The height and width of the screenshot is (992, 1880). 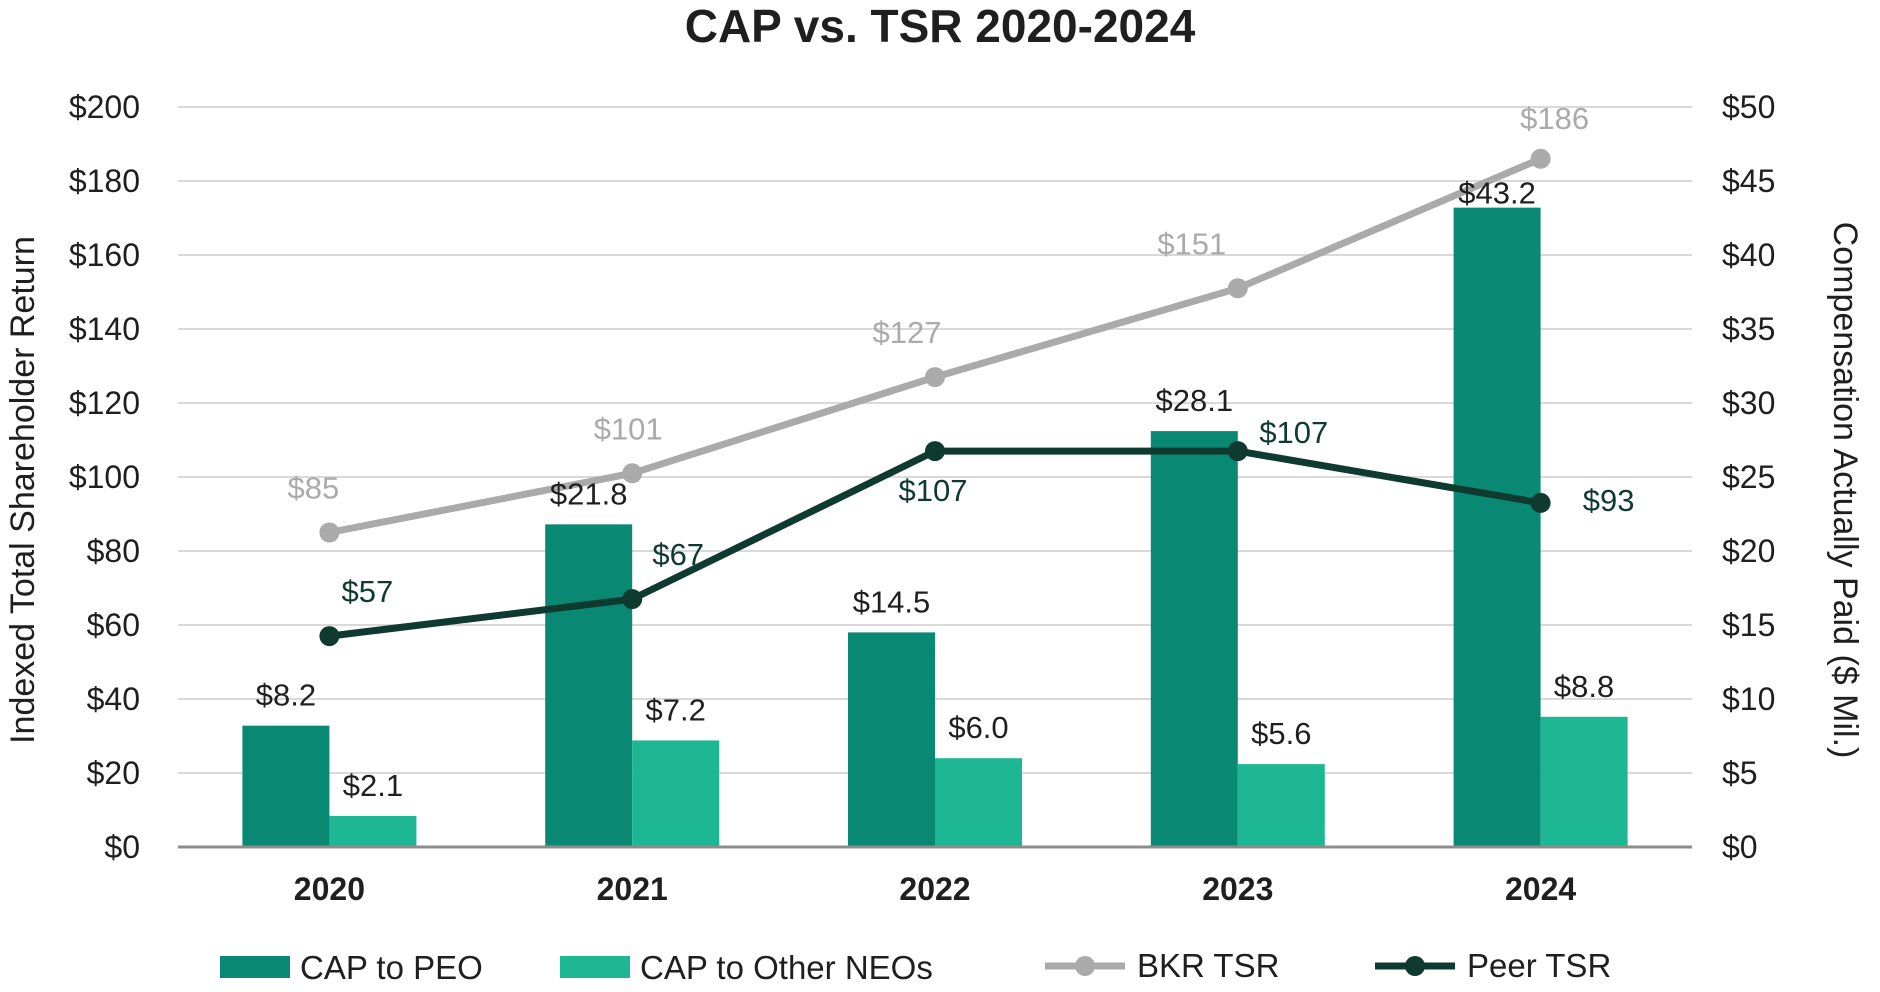 I want to click on left-tick-label: $140, so click(x=104, y=329).